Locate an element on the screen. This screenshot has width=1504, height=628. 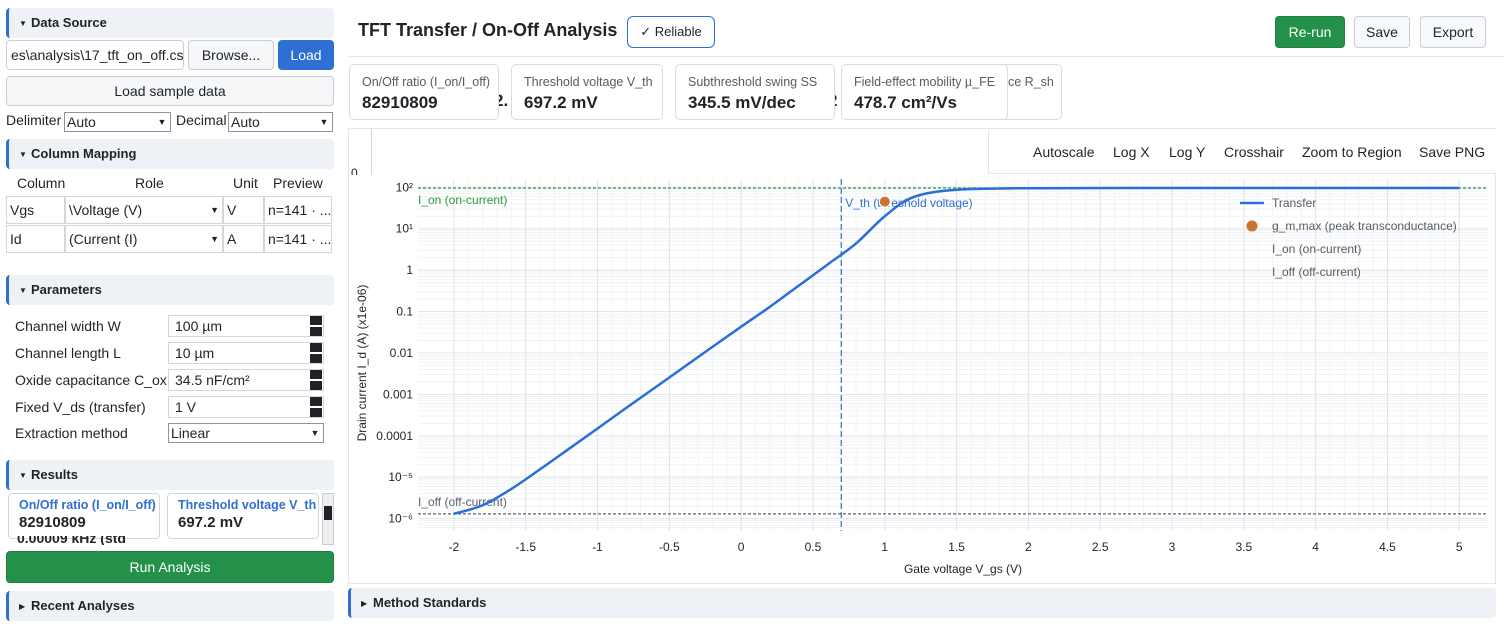
metric-card-vth: Threshold voltage V_th 697.2 mV is located at coordinates (587, 92).